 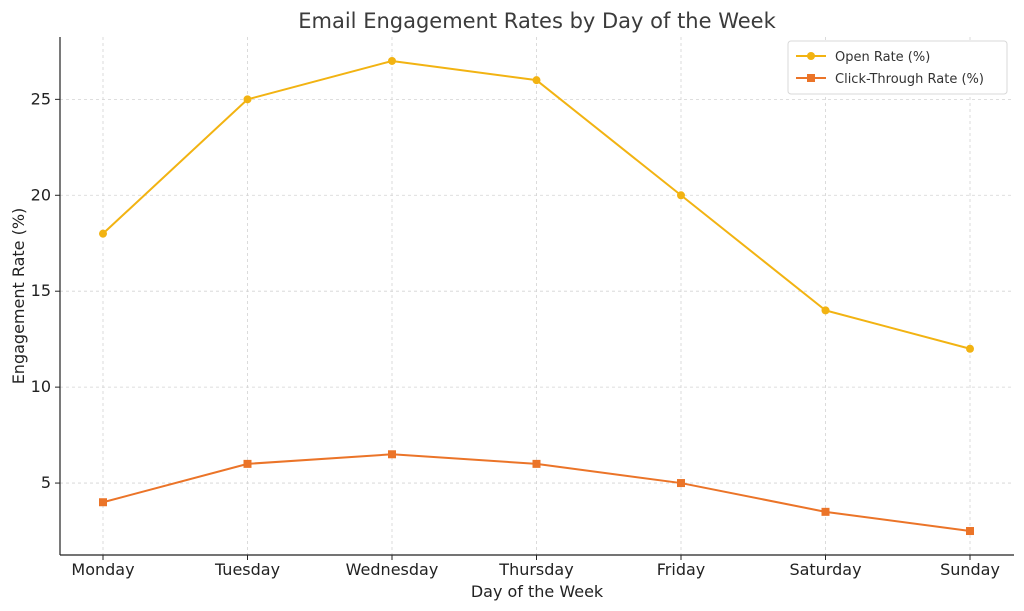 What do you see at coordinates (825, 569) in the screenshot?
I see `x-tick-label-saturday: Saturday` at bounding box center [825, 569].